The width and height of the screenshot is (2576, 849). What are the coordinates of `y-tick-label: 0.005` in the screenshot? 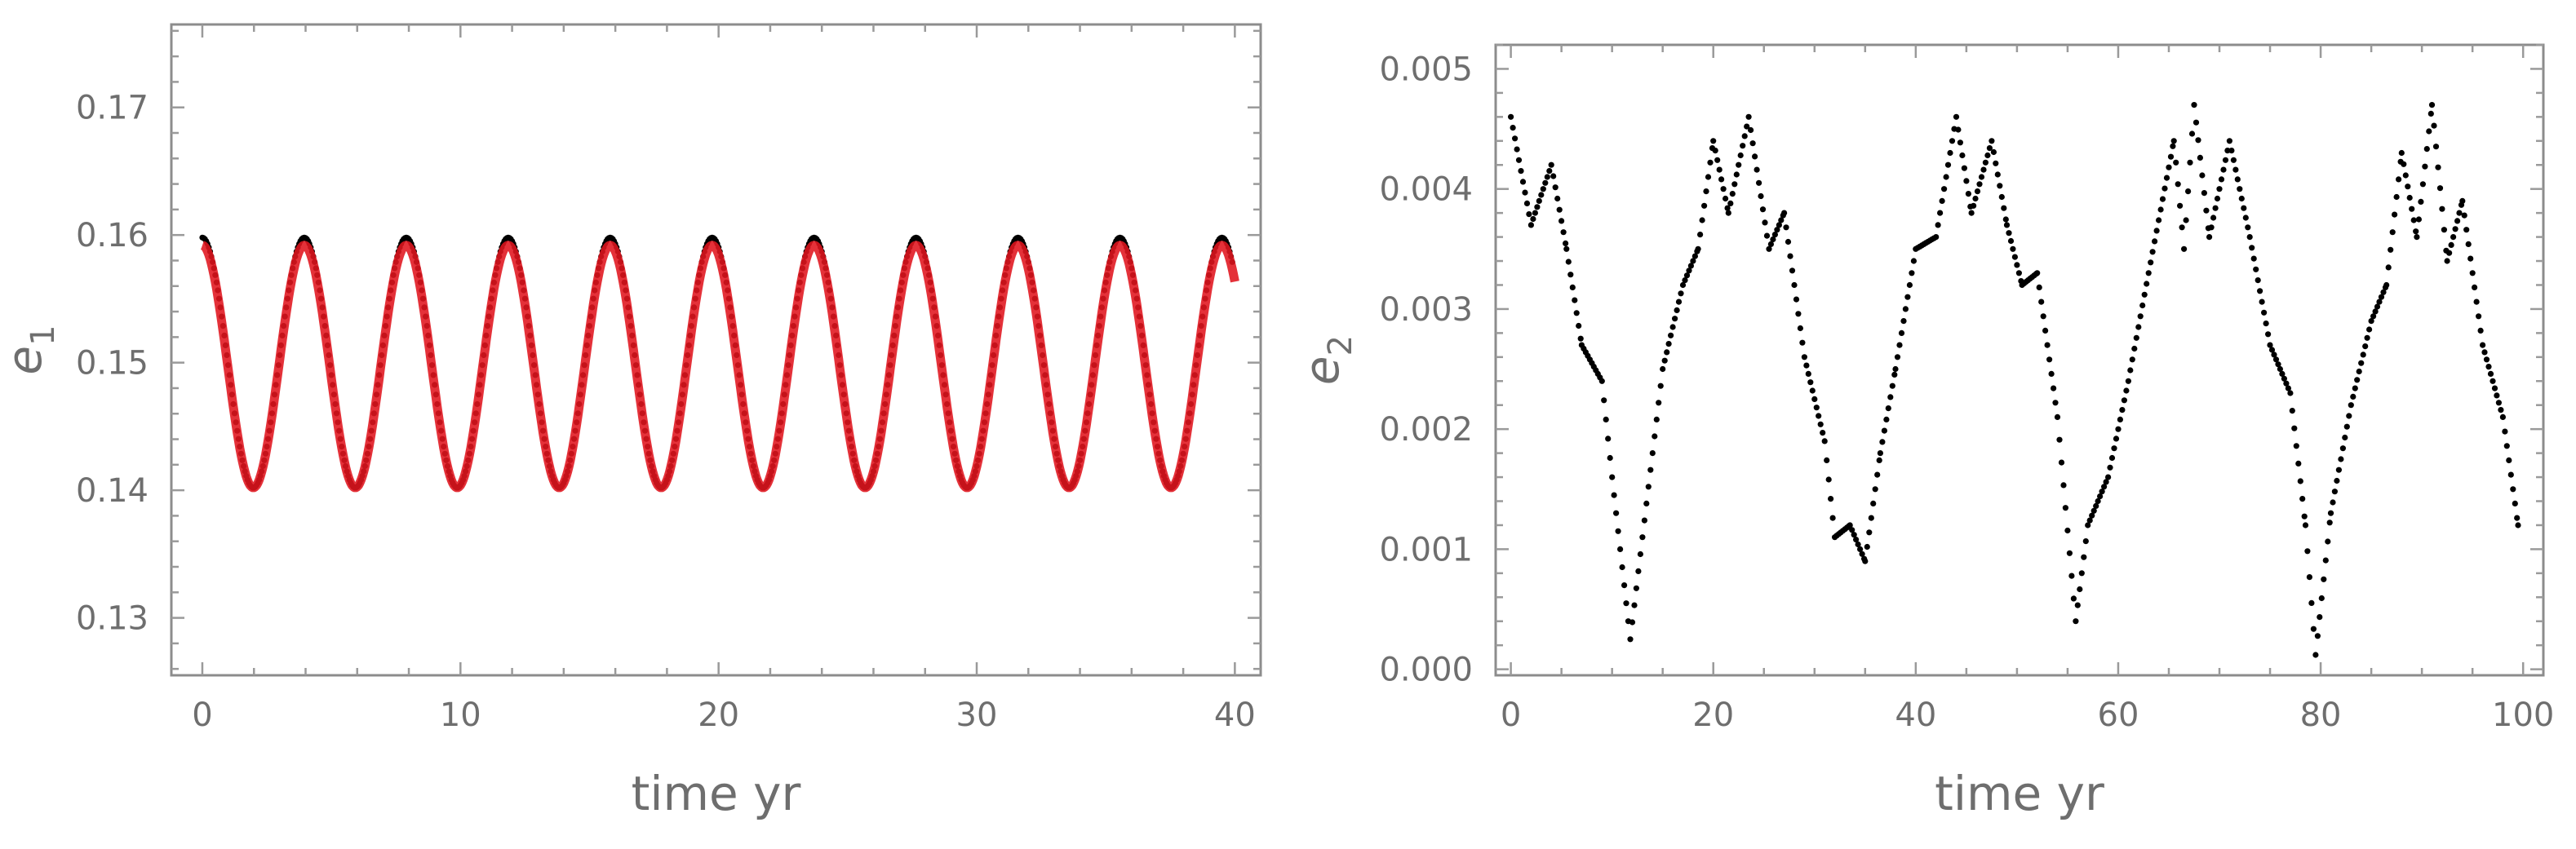 It's located at (1426, 69).